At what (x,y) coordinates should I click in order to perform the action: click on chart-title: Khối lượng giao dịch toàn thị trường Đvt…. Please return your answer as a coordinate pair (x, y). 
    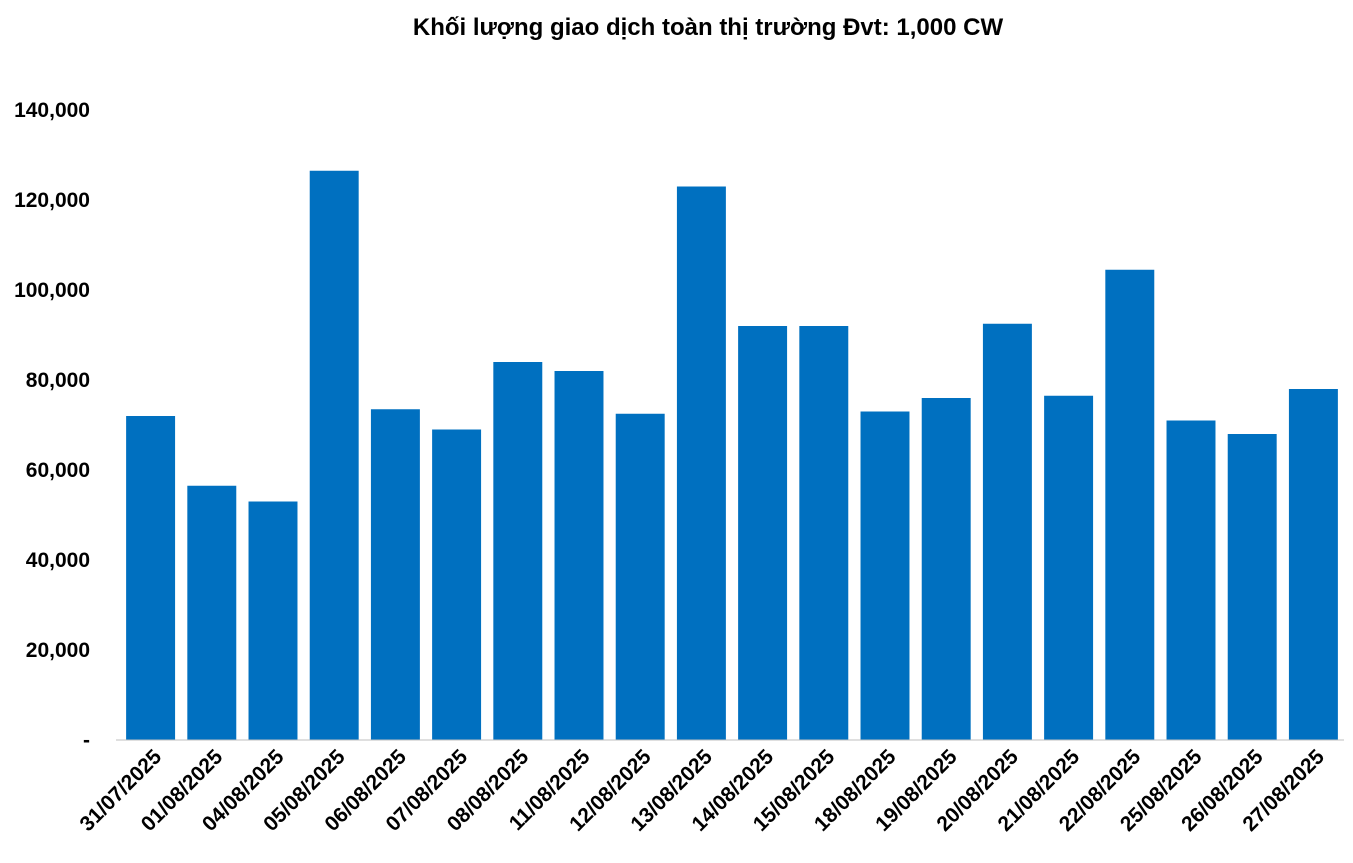
    Looking at the image, I should click on (708, 27).